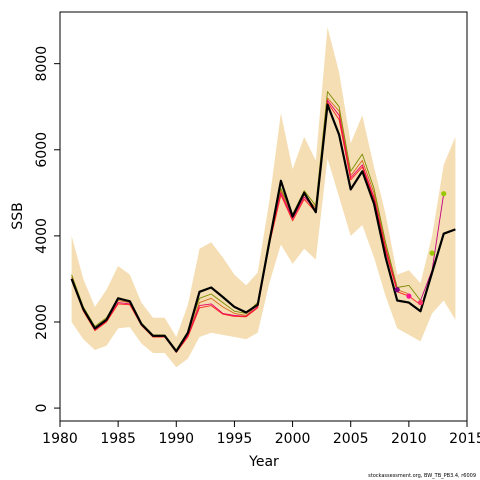 This screenshot has height=480, width=480. I want to click on points-layer, so click(420, 248).